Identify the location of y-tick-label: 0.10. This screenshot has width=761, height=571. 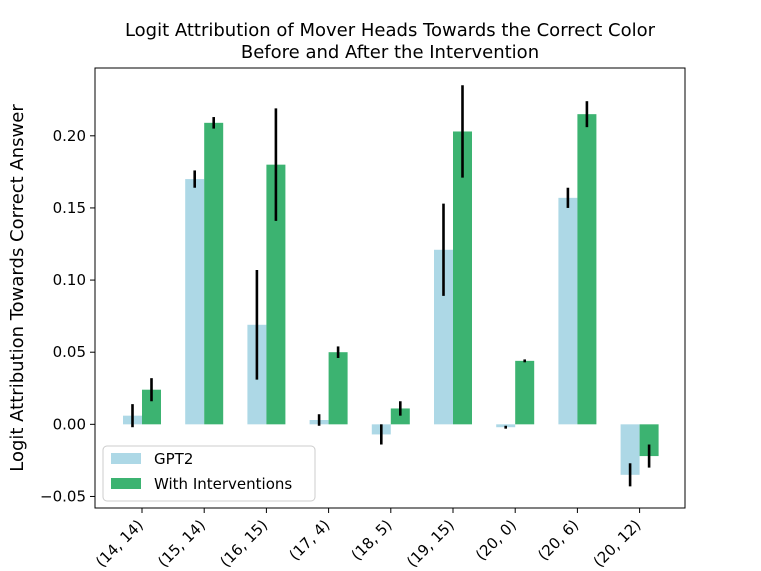
(69, 280).